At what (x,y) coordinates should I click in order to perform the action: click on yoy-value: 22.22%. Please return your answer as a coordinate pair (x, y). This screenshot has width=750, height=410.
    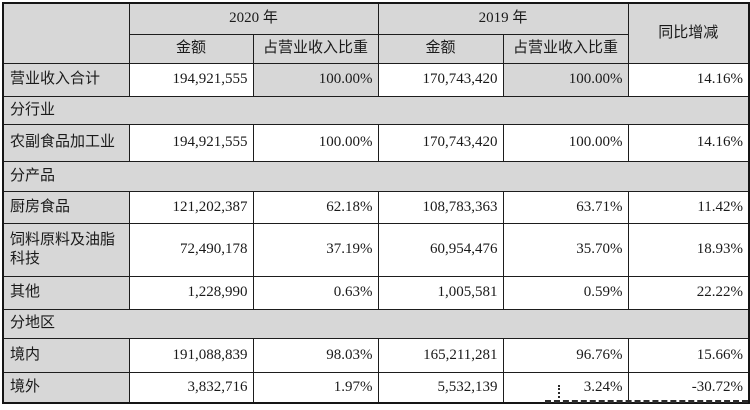
    Looking at the image, I should click on (688, 292).